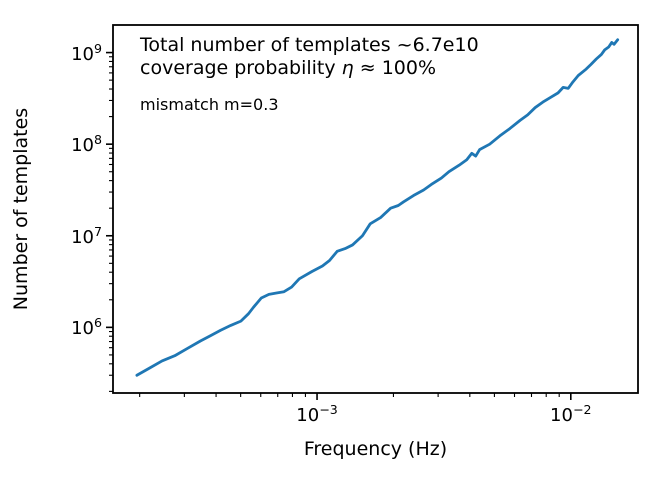  What do you see at coordinates (347, 68) in the screenshot?
I see `eta-symbol: η` at bounding box center [347, 68].